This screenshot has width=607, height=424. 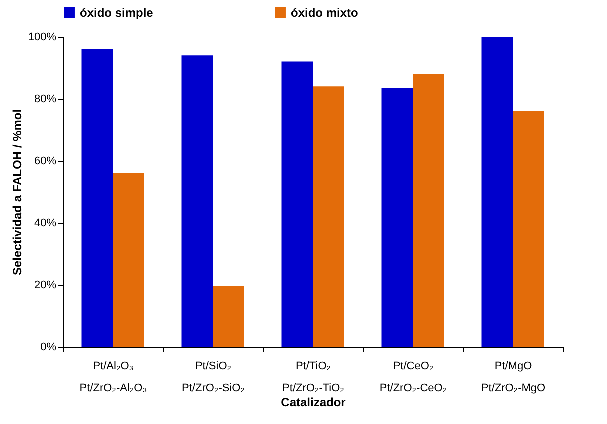 What do you see at coordinates (17, 192) in the screenshot?
I see `y-axis-title: Selectividad a FALOH / %mol` at bounding box center [17, 192].